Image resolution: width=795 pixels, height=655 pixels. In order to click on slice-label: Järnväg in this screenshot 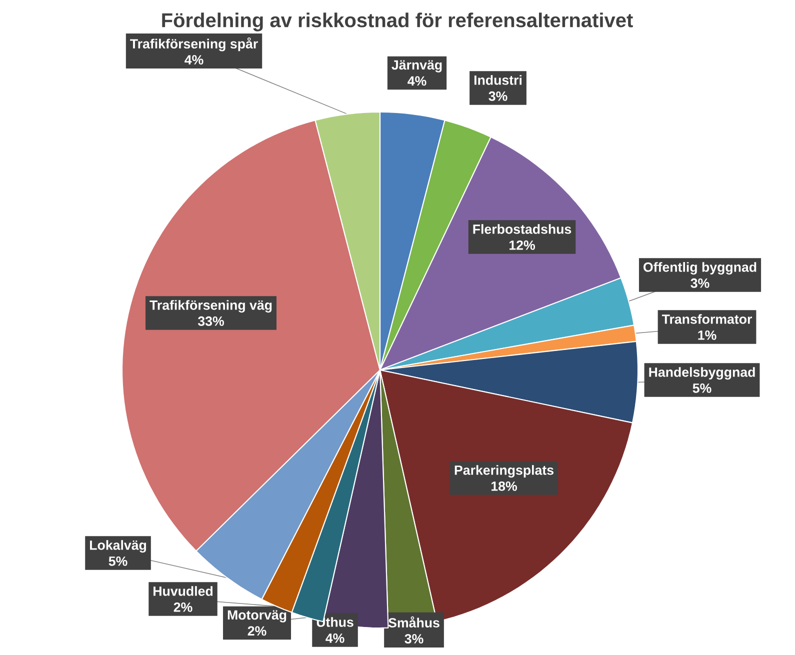, I will do `click(417, 66)`.